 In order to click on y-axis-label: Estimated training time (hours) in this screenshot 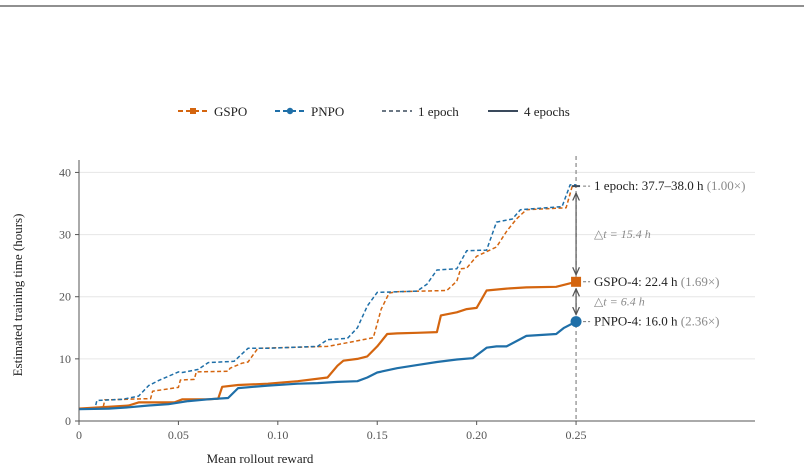, I will do `click(17, 295)`.